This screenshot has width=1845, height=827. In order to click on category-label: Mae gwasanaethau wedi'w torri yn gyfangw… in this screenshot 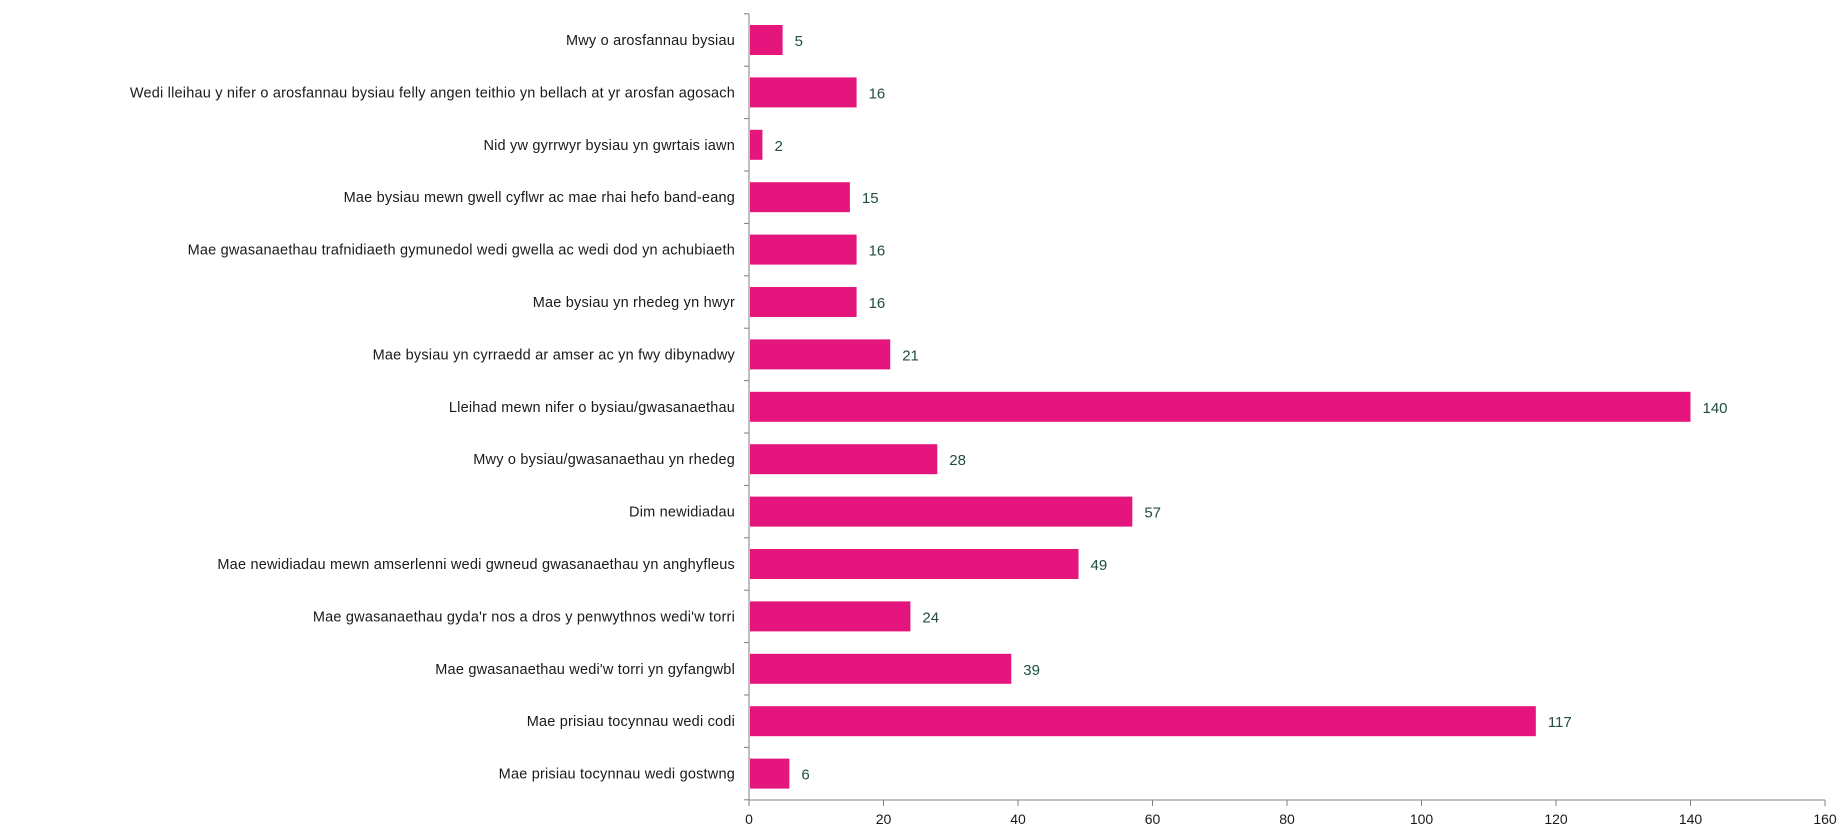, I will do `click(585, 670)`.